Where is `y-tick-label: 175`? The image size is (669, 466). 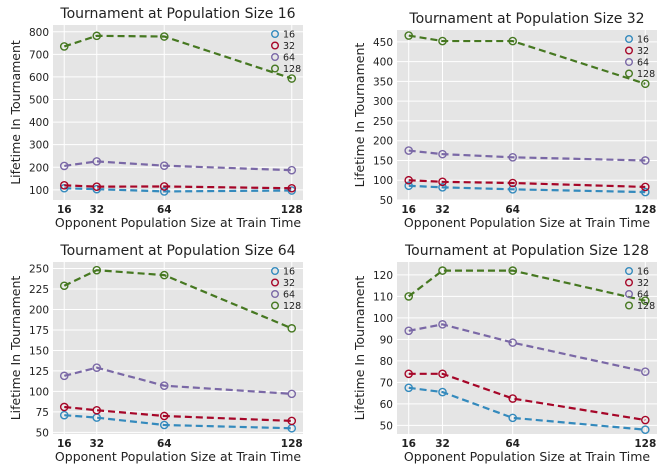 y-tick-label: 175 is located at coordinates (39, 331).